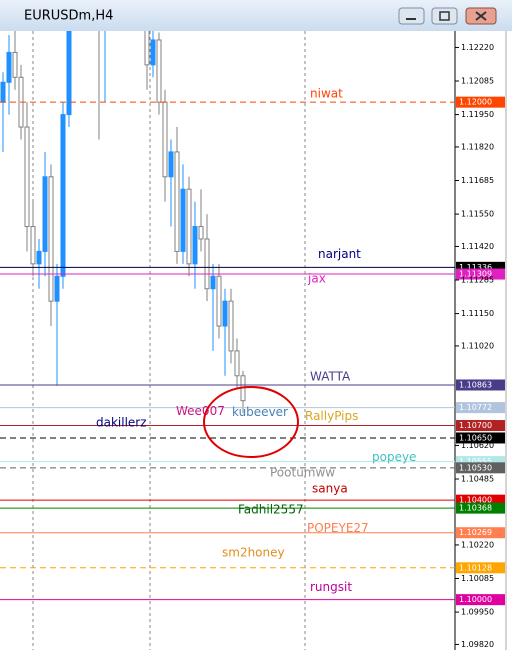 The width and height of the screenshot is (512, 654). Describe the element at coordinates (477, 544) in the screenshot. I see `y-tick-label: 1.10220` at that location.